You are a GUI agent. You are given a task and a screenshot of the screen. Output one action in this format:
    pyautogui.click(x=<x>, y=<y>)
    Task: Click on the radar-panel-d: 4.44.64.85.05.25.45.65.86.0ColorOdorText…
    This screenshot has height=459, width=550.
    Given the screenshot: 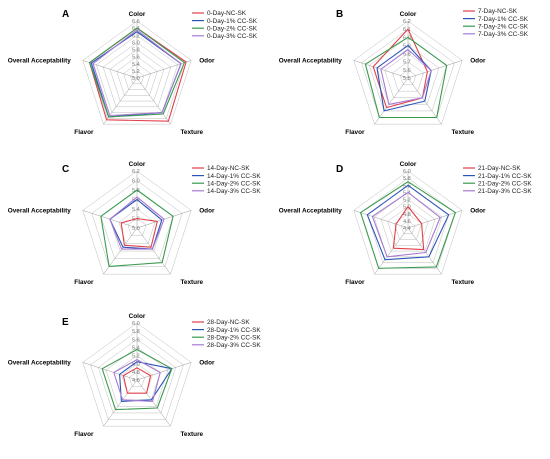 What is the action you would take?
    pyautogui.click(x=406, y=223)
    